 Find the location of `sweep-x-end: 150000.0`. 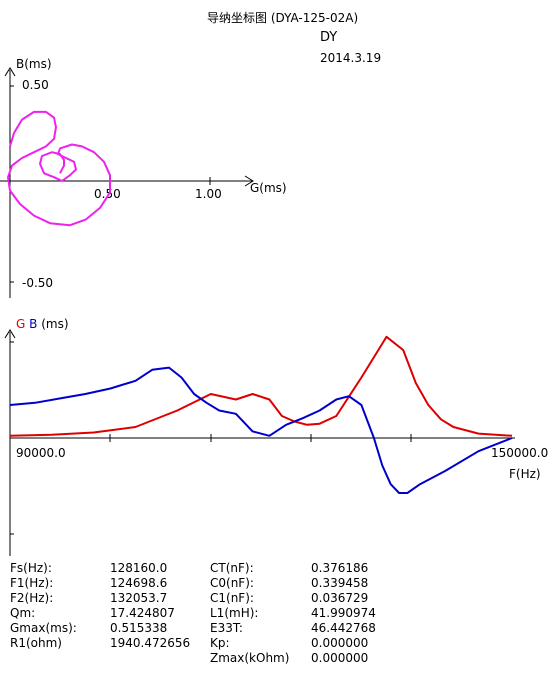

sweep-x-end: 150000.0 is located at coordinates (520, 453).